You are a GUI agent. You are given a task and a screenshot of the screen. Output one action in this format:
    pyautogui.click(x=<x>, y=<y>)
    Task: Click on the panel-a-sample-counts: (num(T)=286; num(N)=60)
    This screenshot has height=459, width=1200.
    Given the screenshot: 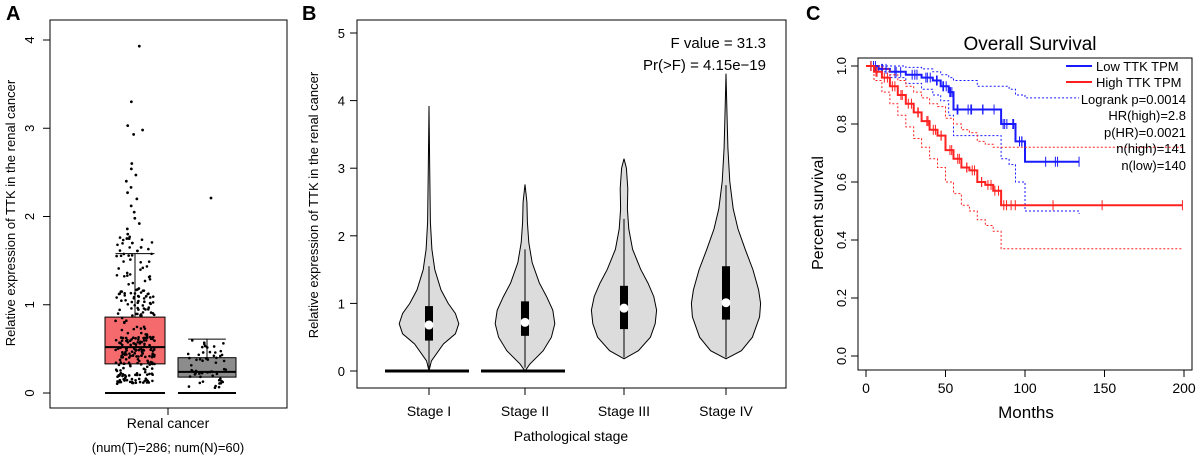 What is the action you would take?
    pyautogui.click(x=168, y=447)
    